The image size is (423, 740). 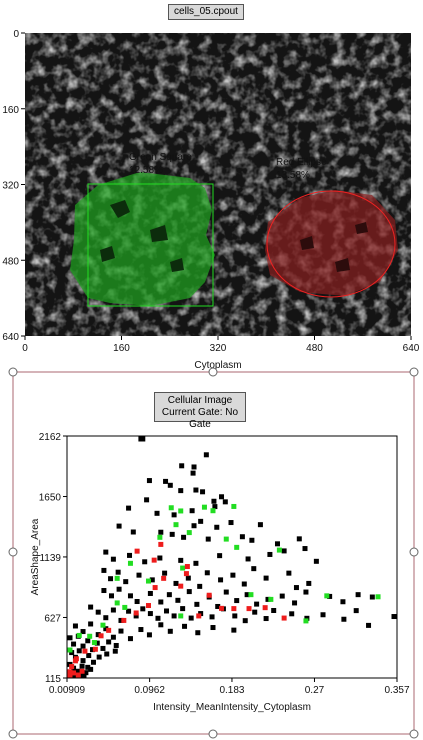 What do you see at coordinates (13, 552) in the screenshot?
I see `resize-handle-left` at bounding box center [13, 552].